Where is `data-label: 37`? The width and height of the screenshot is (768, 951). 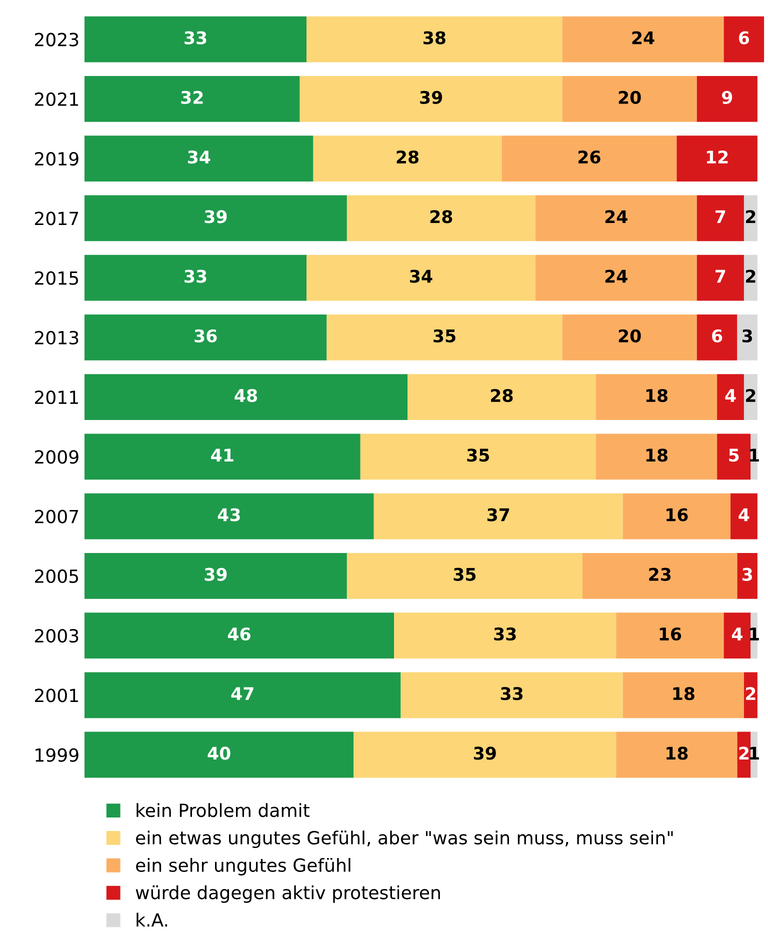
data-label: 37 is located at coordinates (498, 515).